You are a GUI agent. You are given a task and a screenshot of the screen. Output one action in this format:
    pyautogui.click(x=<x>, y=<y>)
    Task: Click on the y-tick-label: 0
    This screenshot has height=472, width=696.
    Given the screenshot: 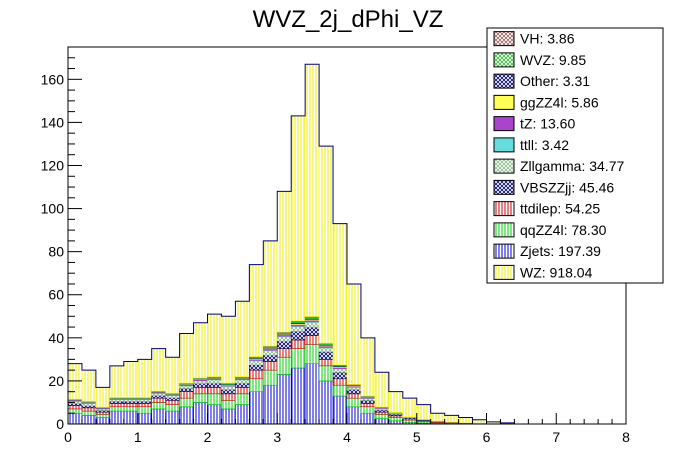 What is the action you would take?
    pyautogui.click(x=60, y=424)
    